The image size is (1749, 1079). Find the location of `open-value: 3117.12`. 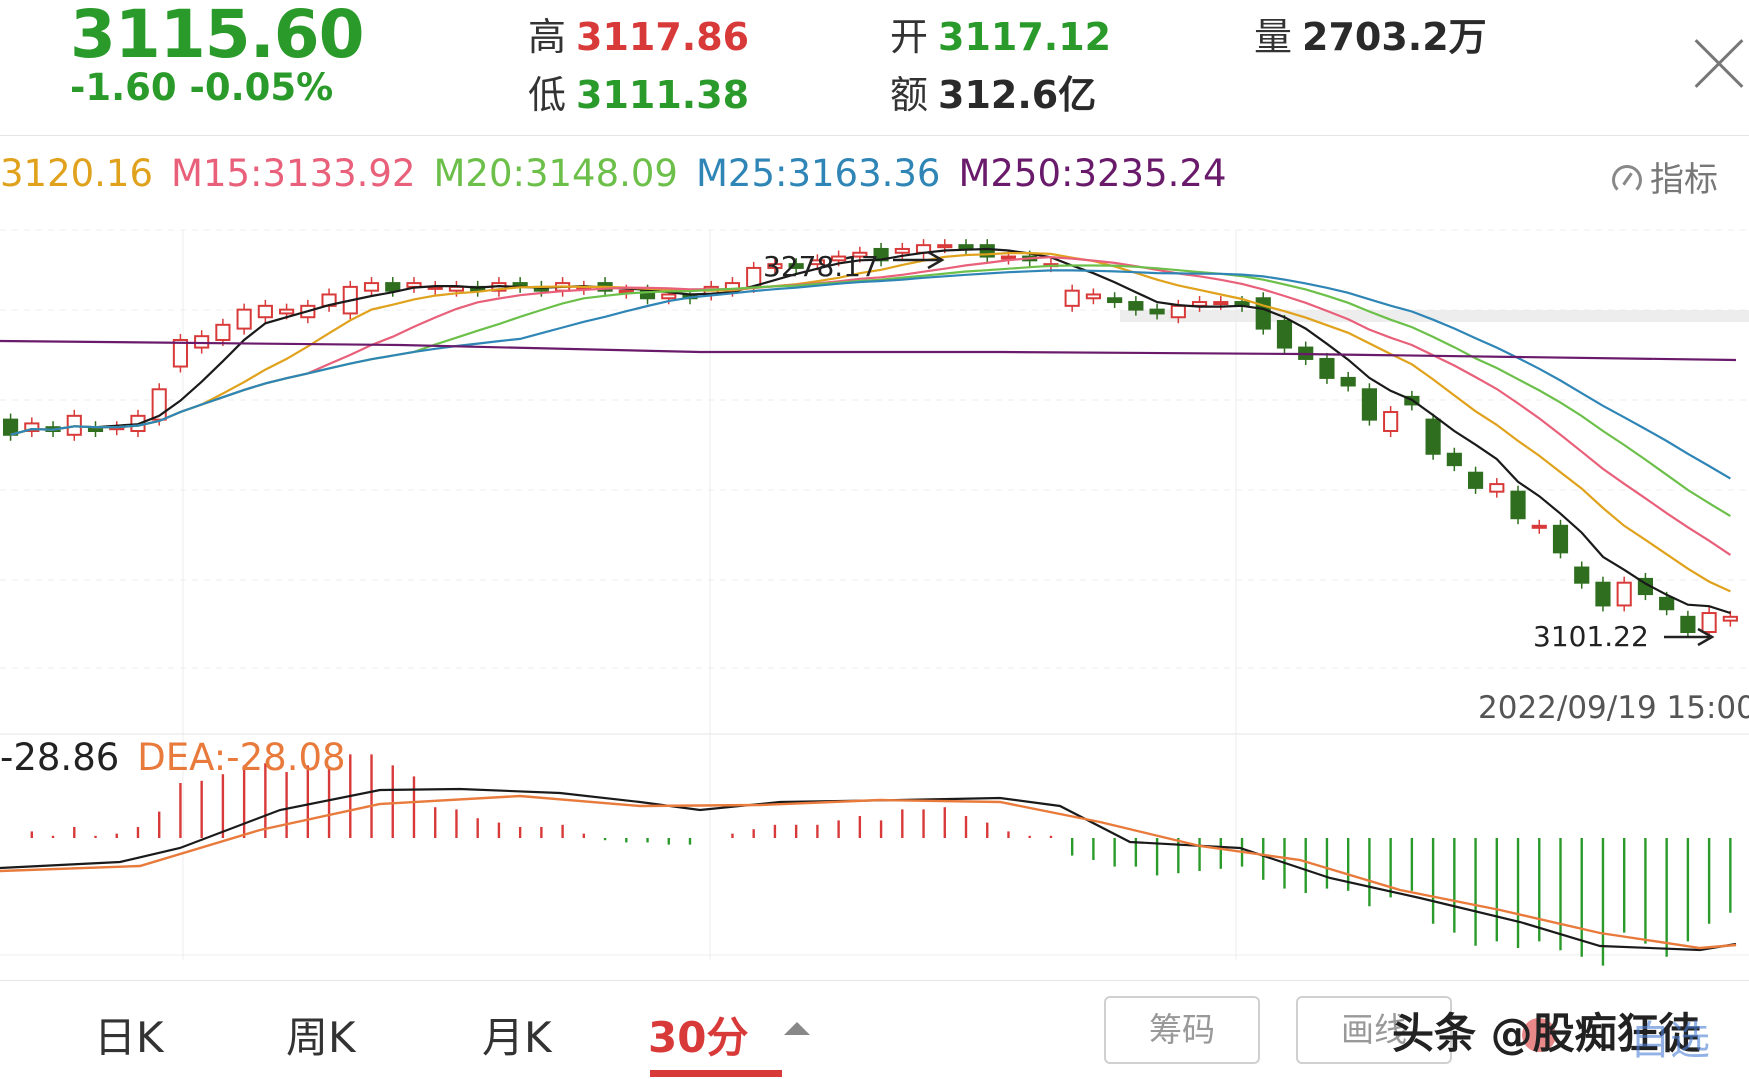

open-value: 3117.12 is located at coordinates (1025, 37).